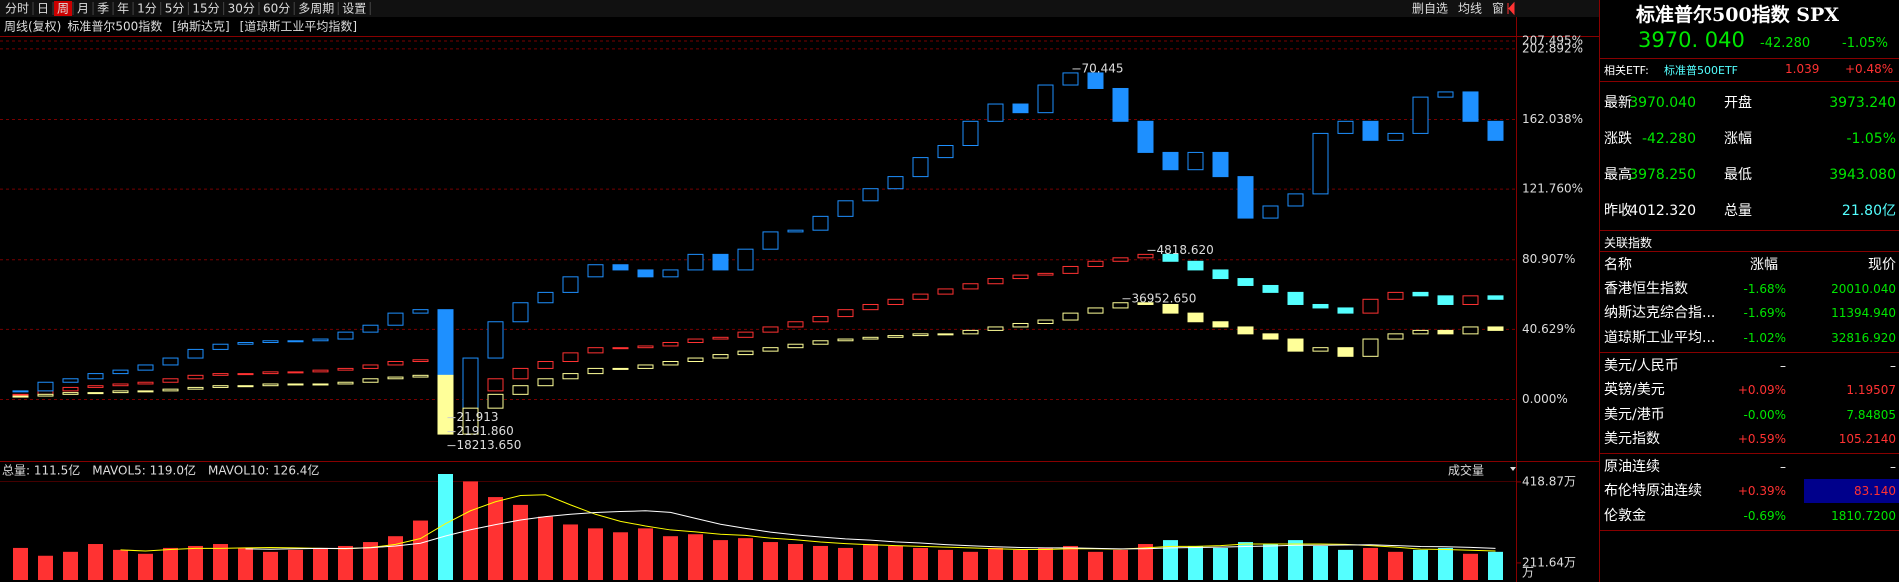 This screenshot has width=1899, height=582. What do you see at coordinates (1750, 415) in the screenshot?
I see `related-row: 美元/港币 -0.00% 7.84805` at bounding box center [1750, 415].